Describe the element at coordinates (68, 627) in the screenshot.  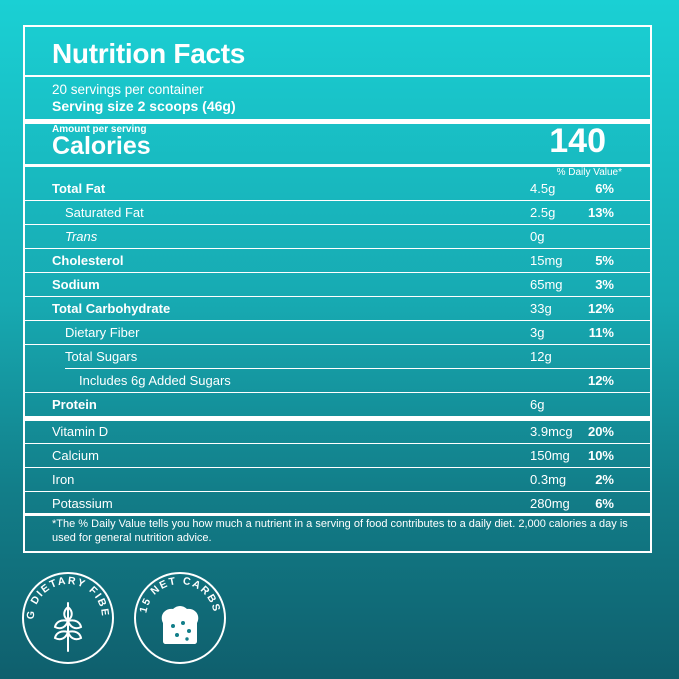
I see `wheat-icon` at that location.